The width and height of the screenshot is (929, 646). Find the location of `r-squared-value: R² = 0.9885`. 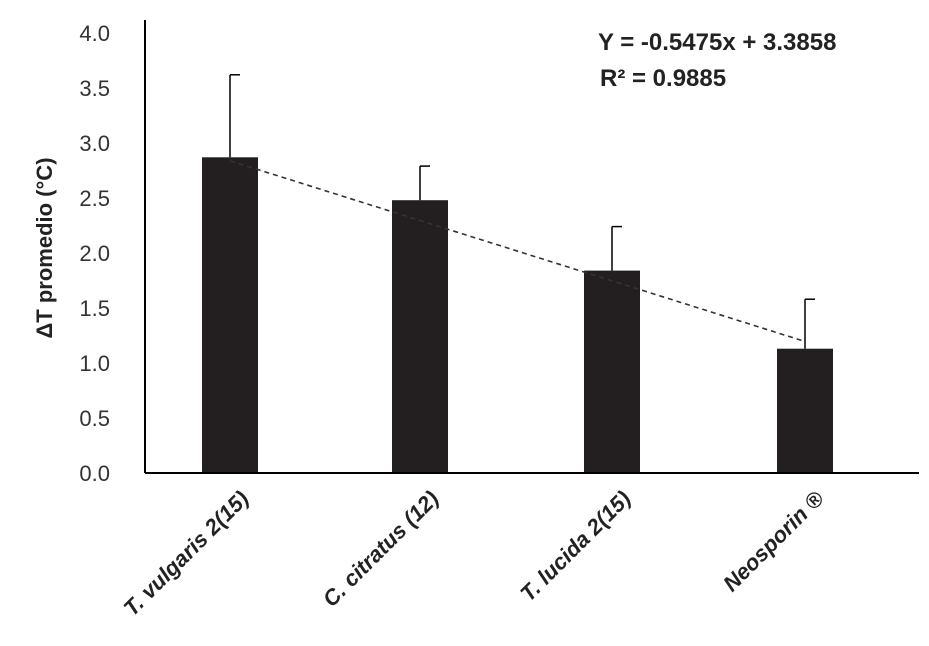

r-squared-value: R² = 0.9885 is located at coordinates (663, 78).